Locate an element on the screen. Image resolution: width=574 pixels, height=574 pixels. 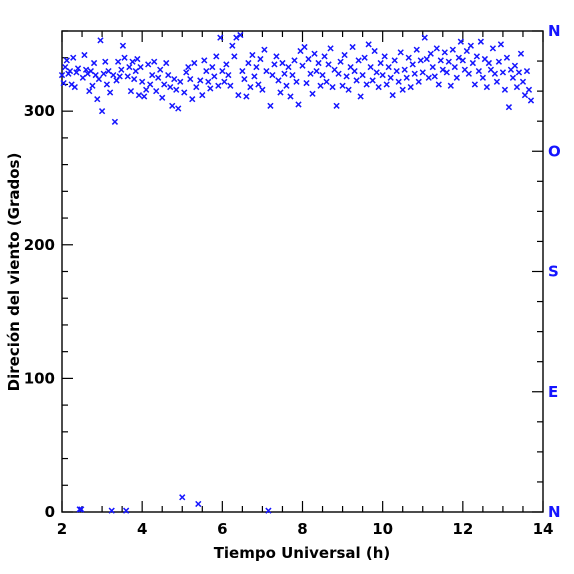
x-tick-label: 12 is located at coordinates (462, 529).